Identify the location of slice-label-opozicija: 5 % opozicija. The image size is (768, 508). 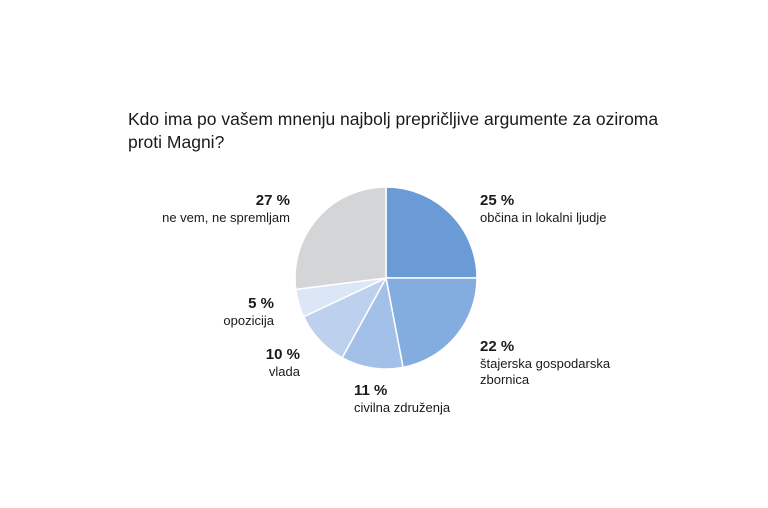
(224, 312).